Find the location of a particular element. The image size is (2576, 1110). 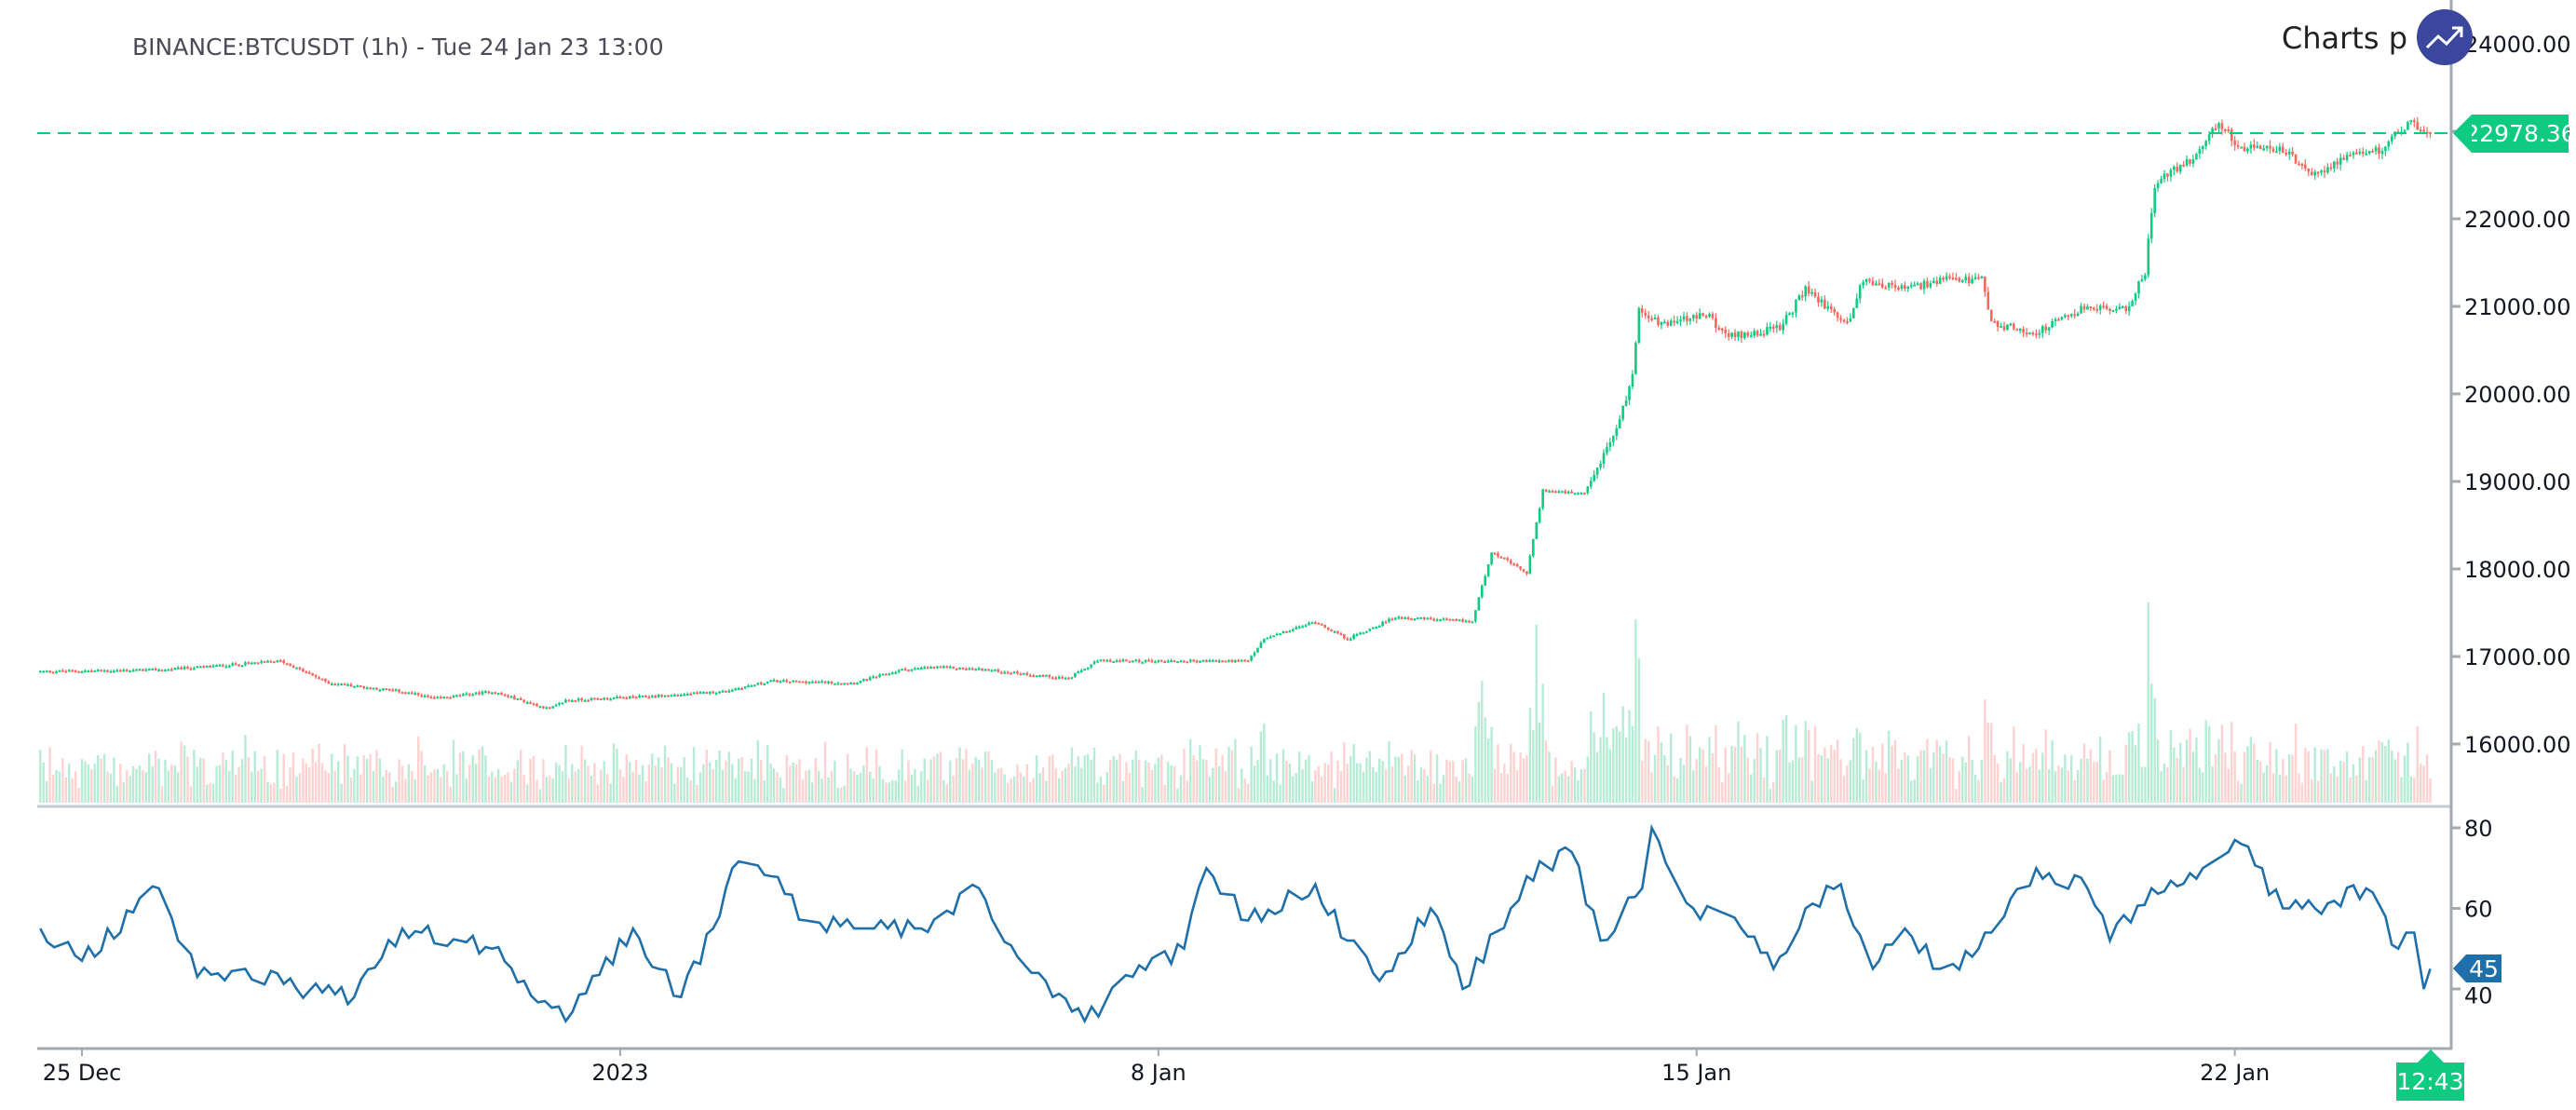

trending-up-icon is located at coordinates (2445, 37).